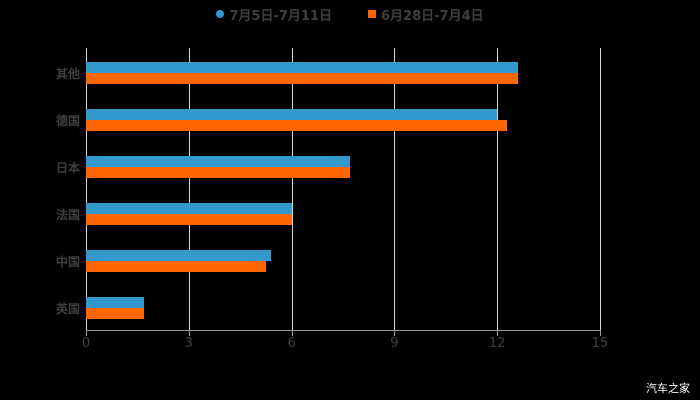 This screenshot has height=400, width=700. Describe the element at coordinates (280, 16) in the screenshot. I see `legend-label: 7月5日-7月11日` at that location.